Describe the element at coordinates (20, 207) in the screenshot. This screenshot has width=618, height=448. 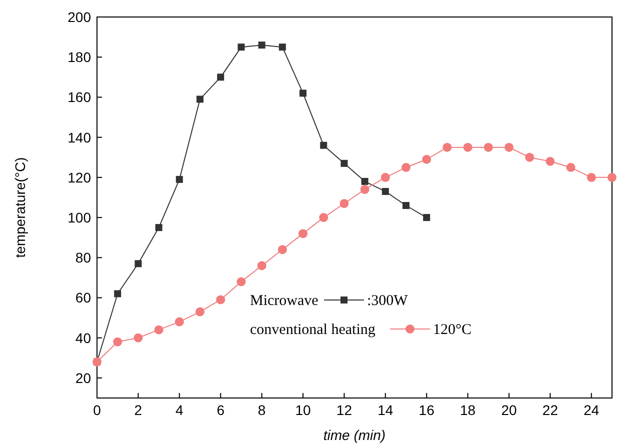
I see `y-axis-title: temperature(°C)` at that location.